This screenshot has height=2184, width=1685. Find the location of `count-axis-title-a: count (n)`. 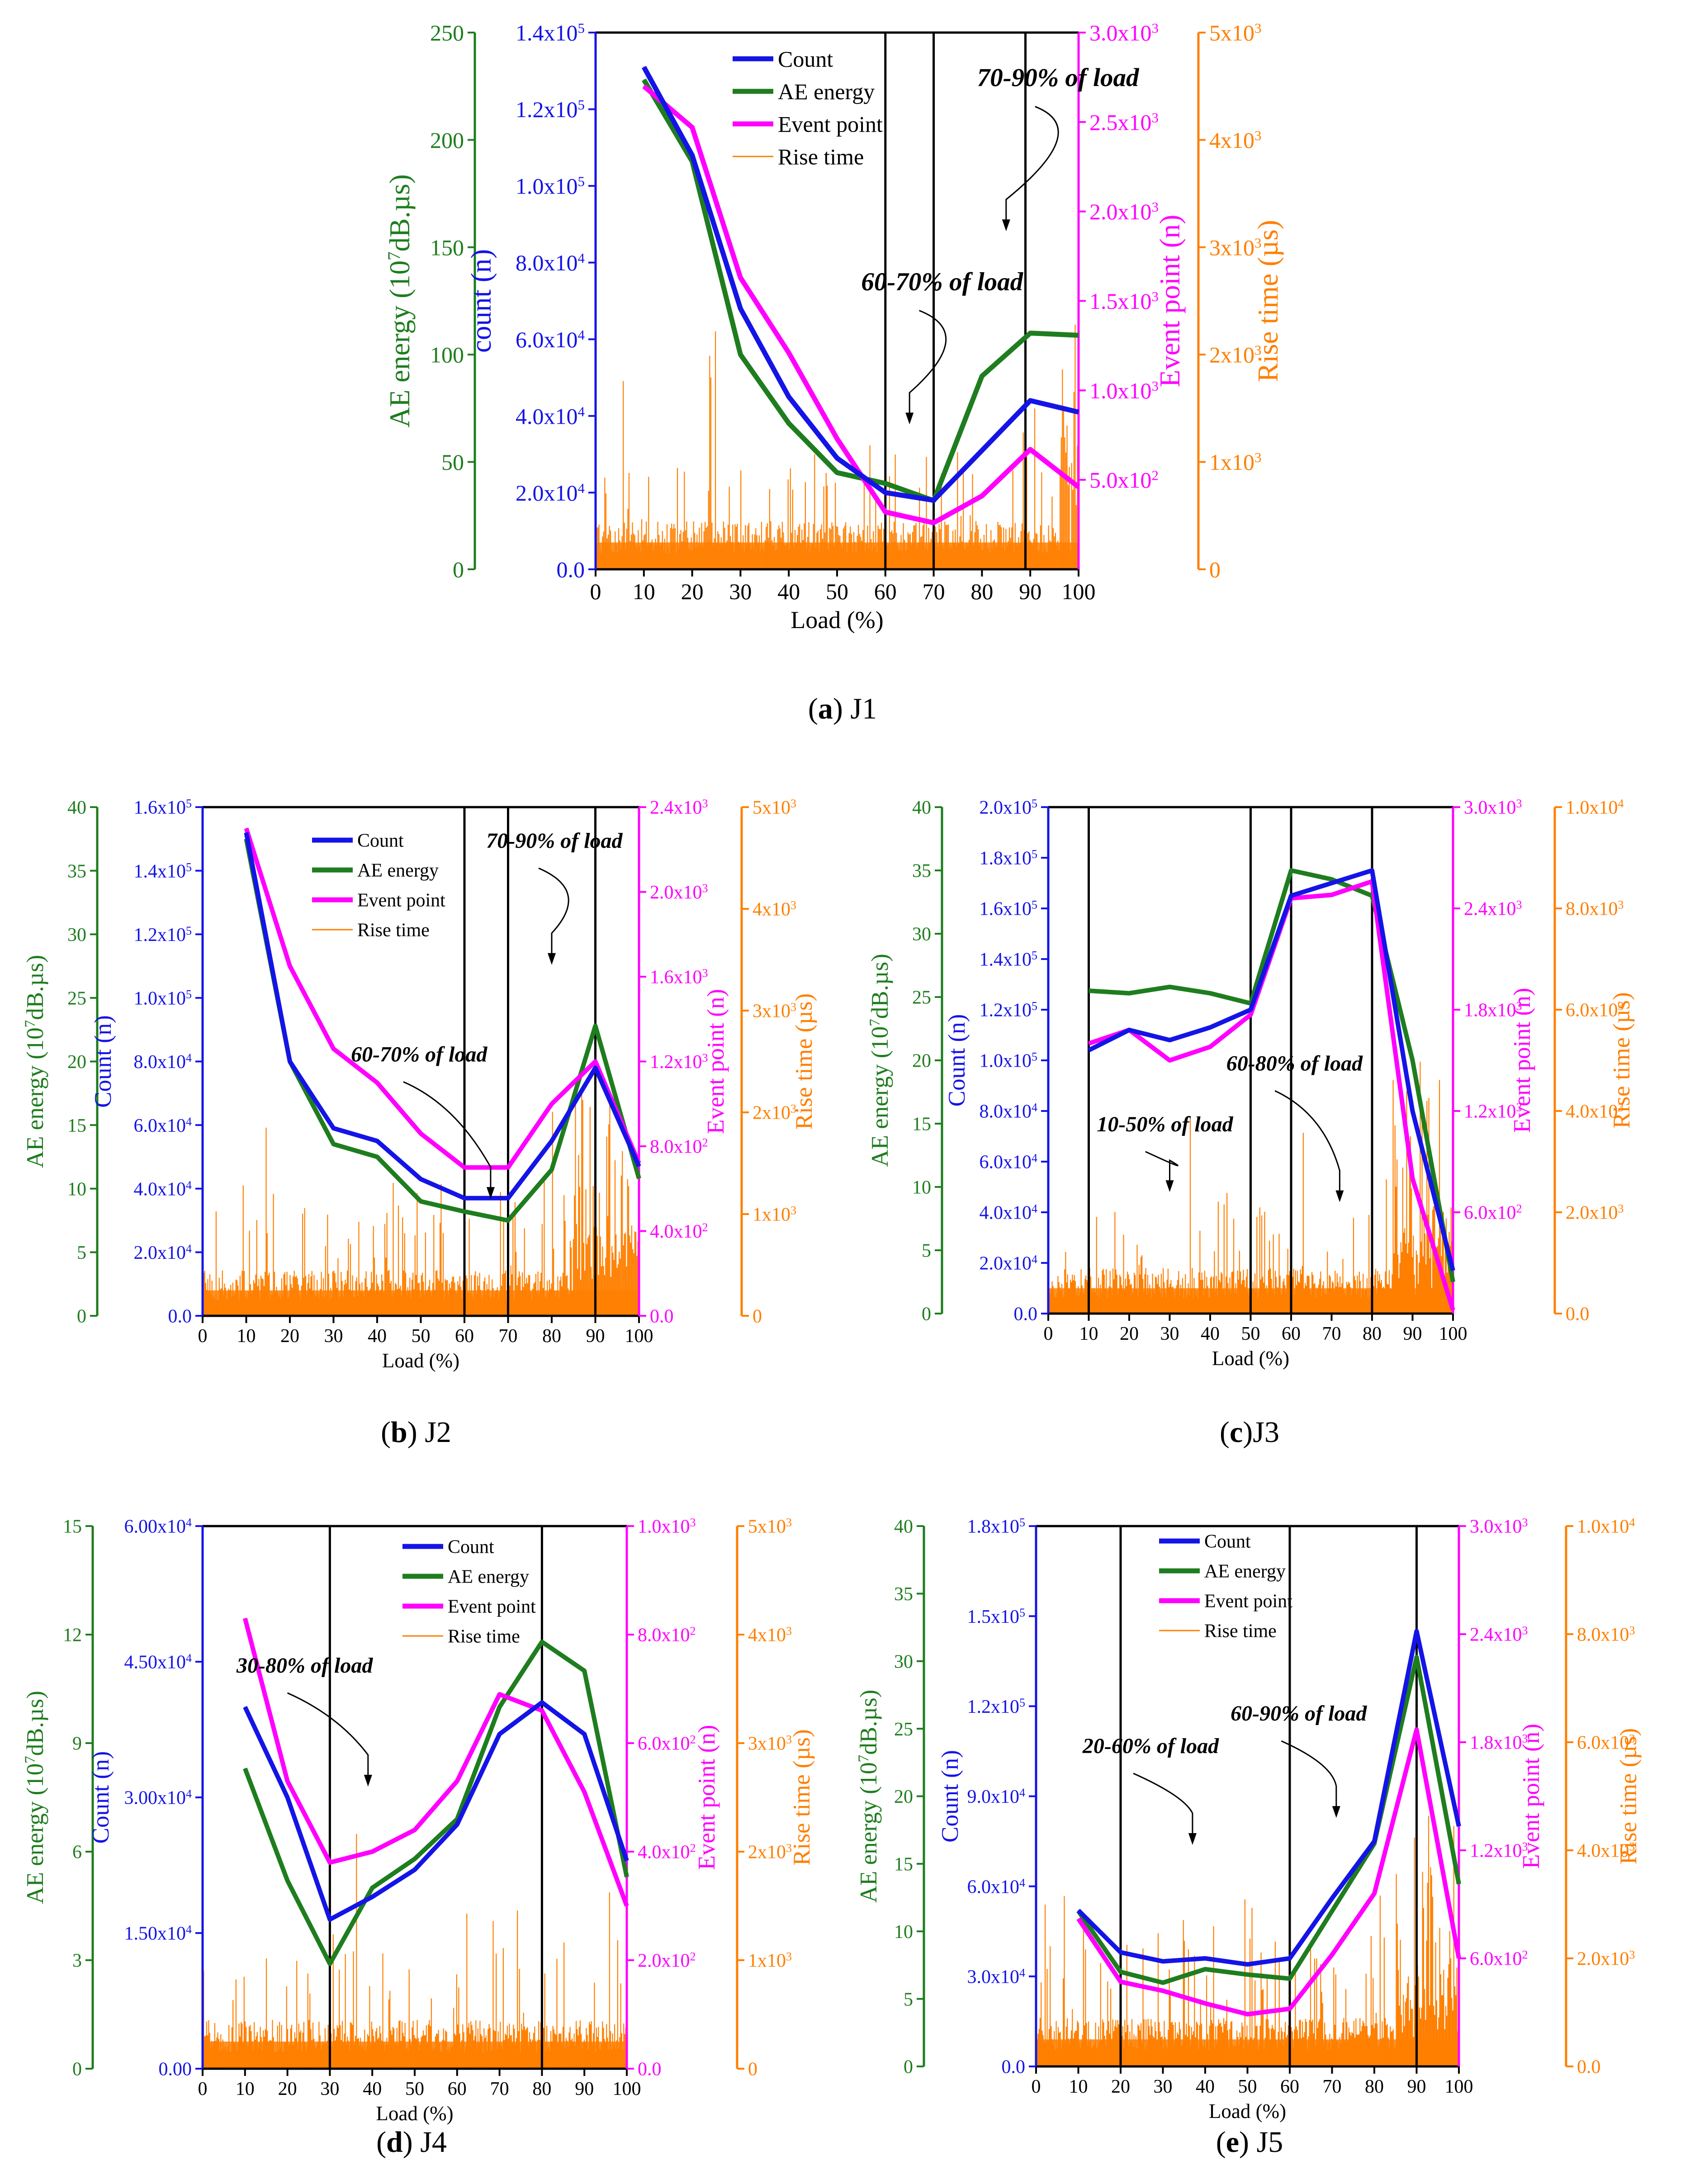

count-axis-title-a: count (n) is located at coordinates (481, 301).